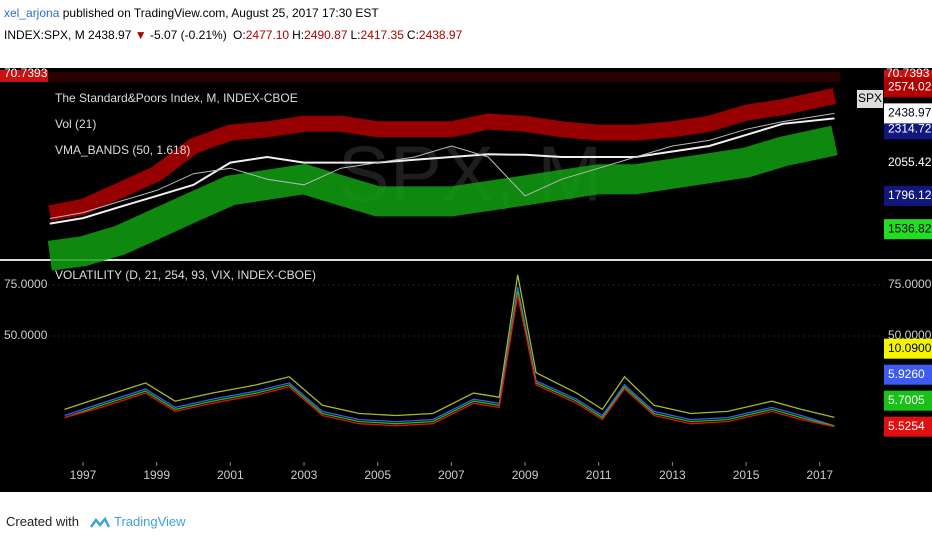 The image size is (932, 550). I want to click on value-badge-label: 5.9260, so click(906, 374).